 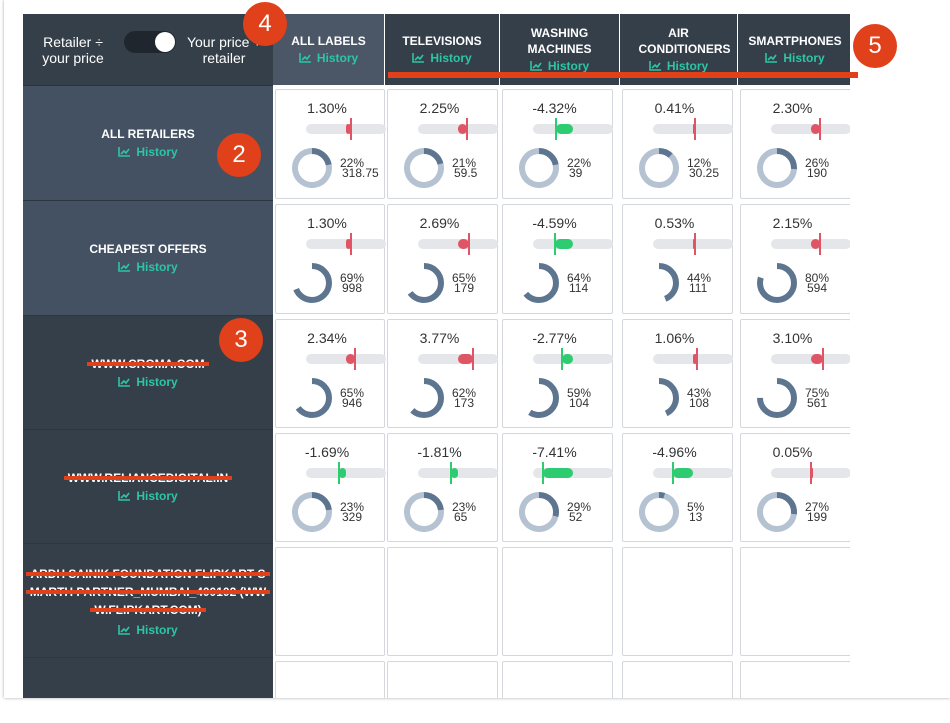 What do you see at coordinates (674, 223) in the screenshot?
I see `price-diff-value: 0.53%` at bounding box center [674, 223].